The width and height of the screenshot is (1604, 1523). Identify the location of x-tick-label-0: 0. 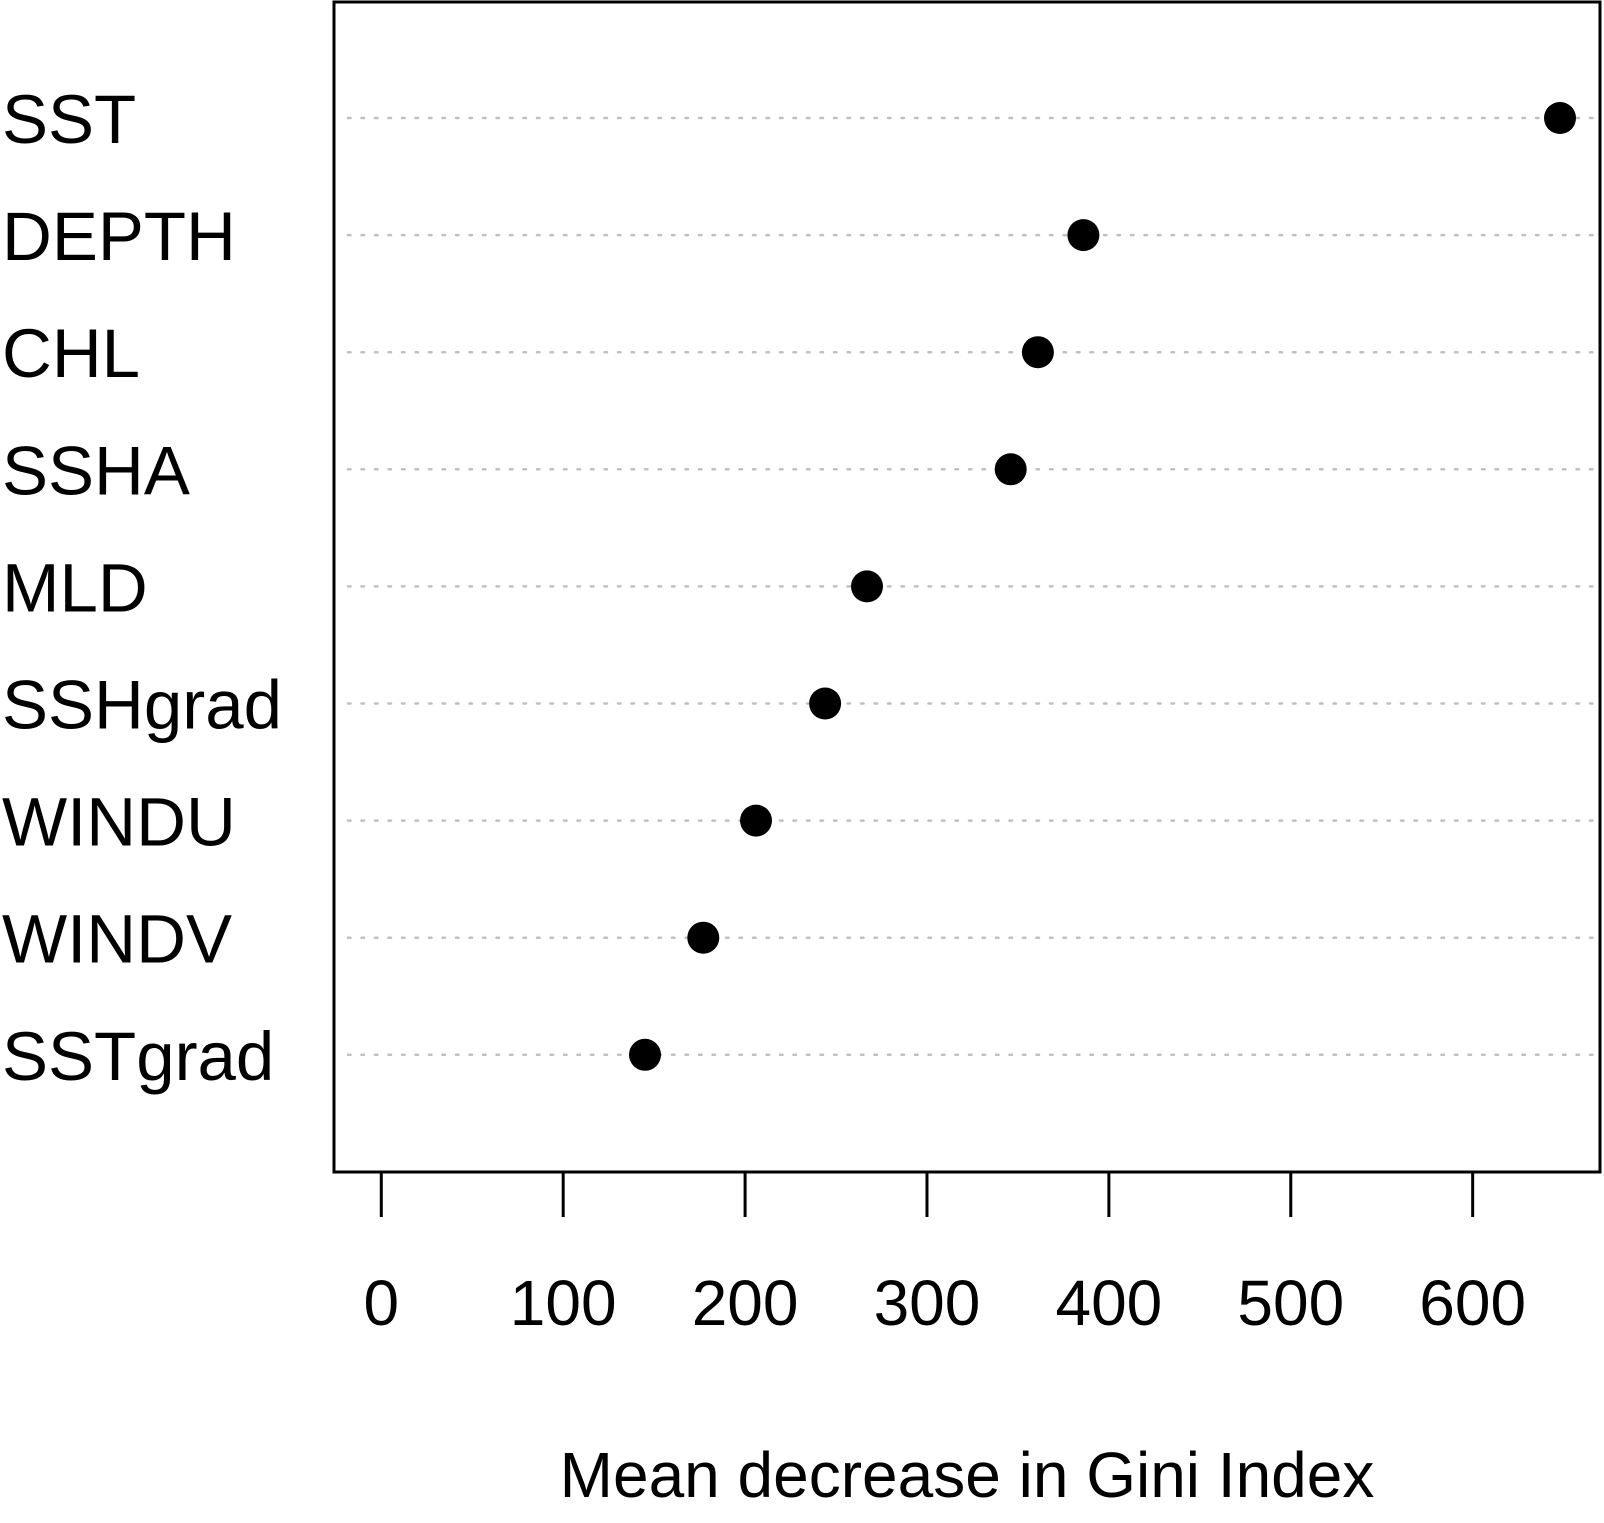
(381, 1303).